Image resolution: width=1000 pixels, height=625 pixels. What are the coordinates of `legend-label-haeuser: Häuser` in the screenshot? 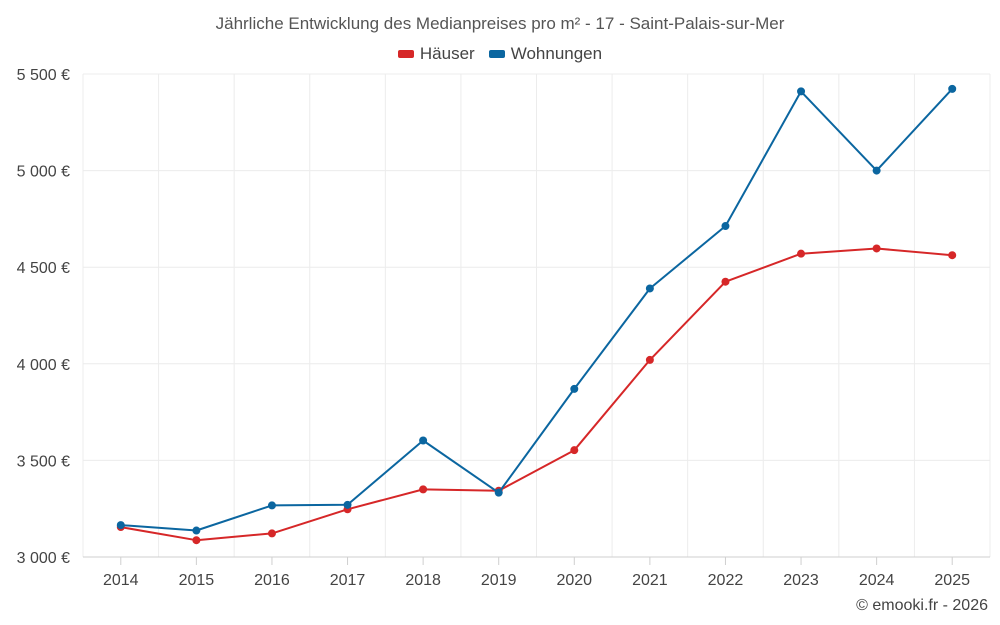 It's located at (447, 53).